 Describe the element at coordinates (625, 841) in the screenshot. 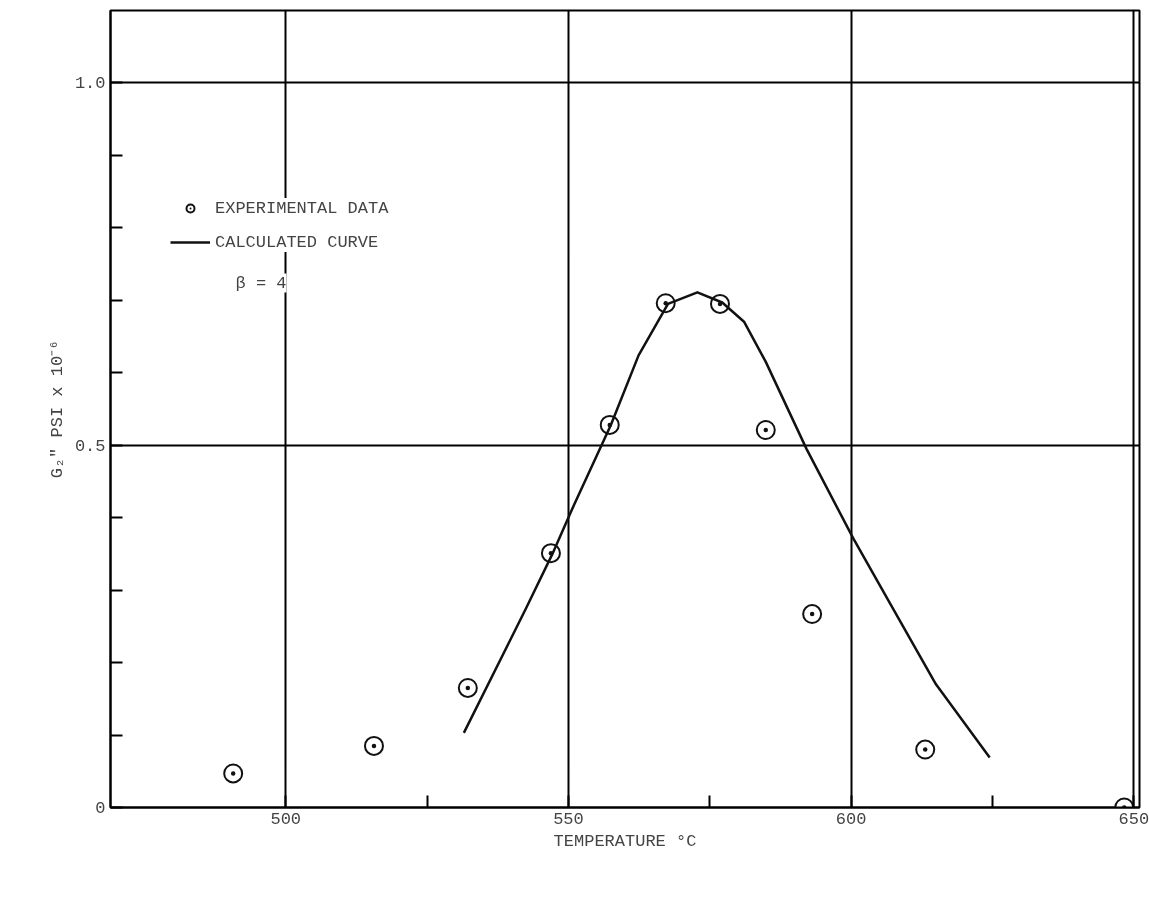

I see `x-axis-title: TEMPERATURE °C` at that location.